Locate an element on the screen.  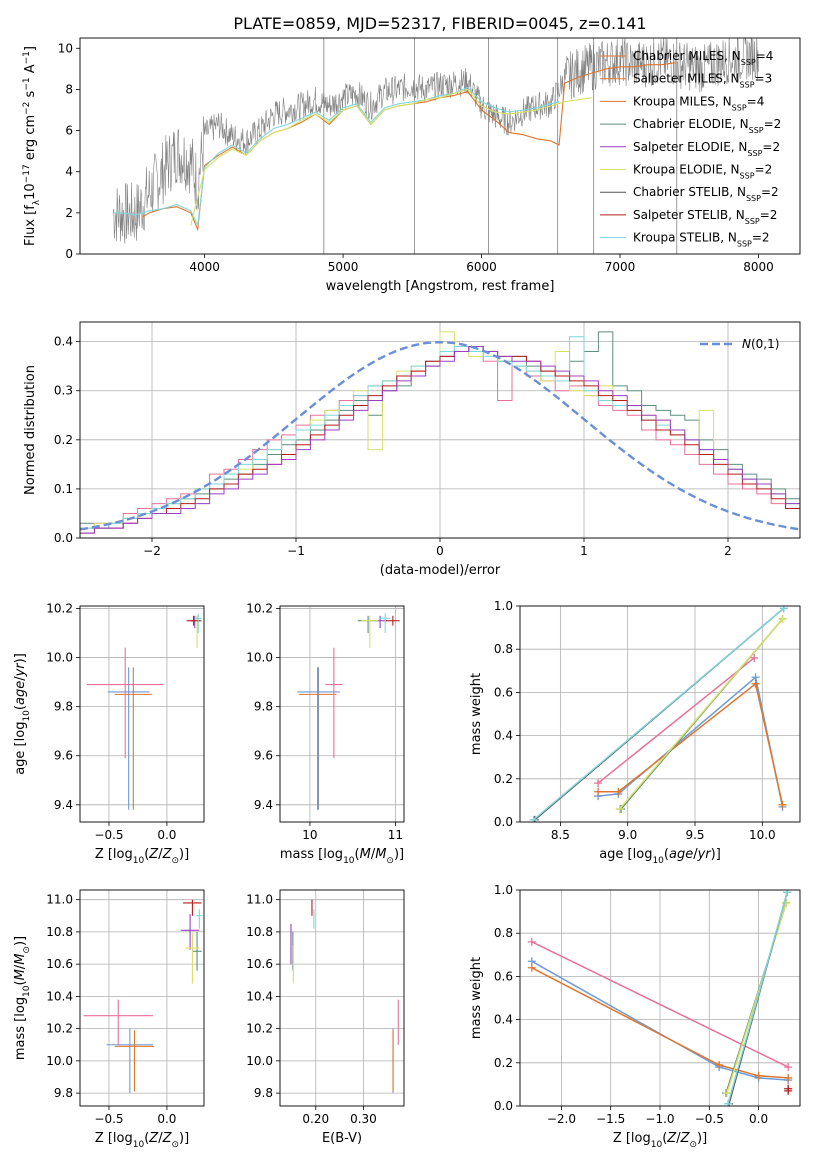
legend-entry: Chabrier MILES, NSSP=4 is located at coordinates (703, 58).